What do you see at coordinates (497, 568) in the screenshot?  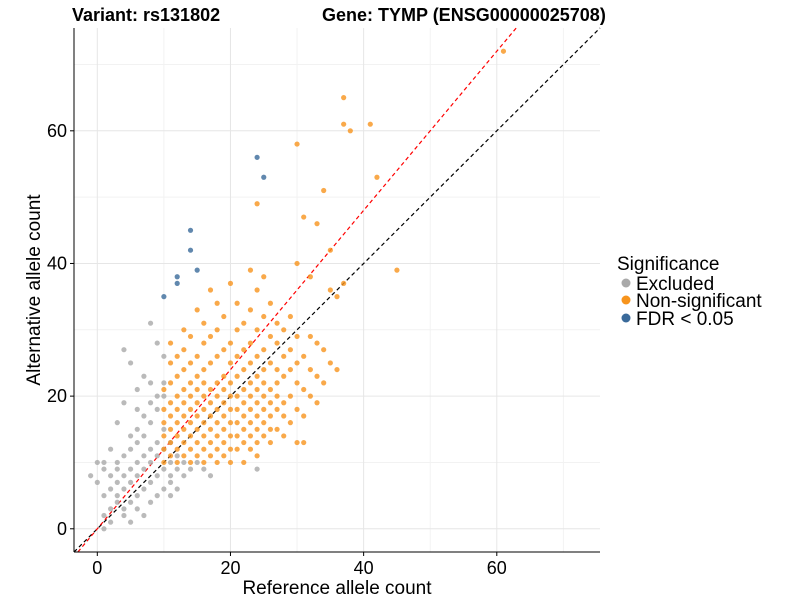 I see `x-tick-label: 60` at bounding box center [497, 568].